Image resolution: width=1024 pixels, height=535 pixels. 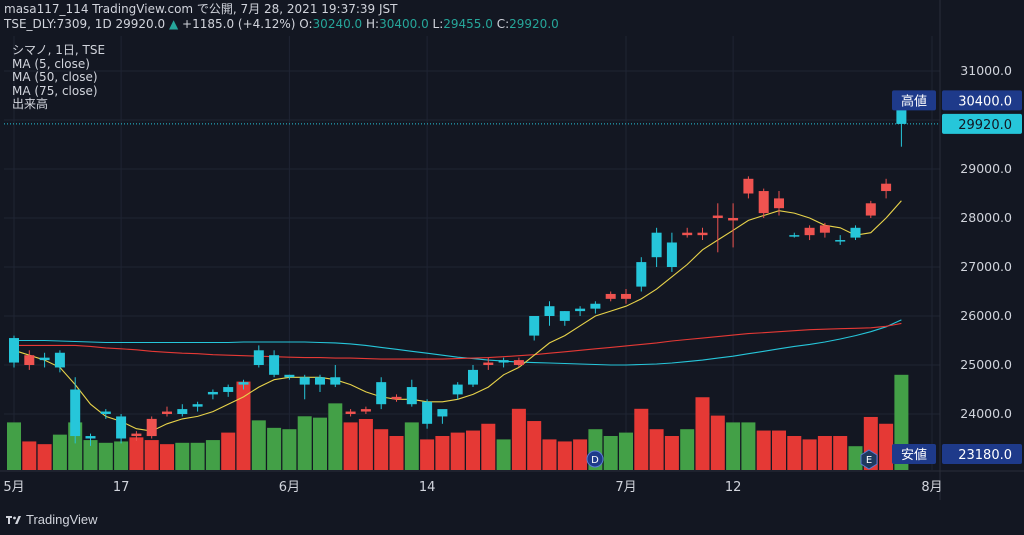 I want to click on legend-title: シマノ, 1日, TSE, so click(x=59, y=50).